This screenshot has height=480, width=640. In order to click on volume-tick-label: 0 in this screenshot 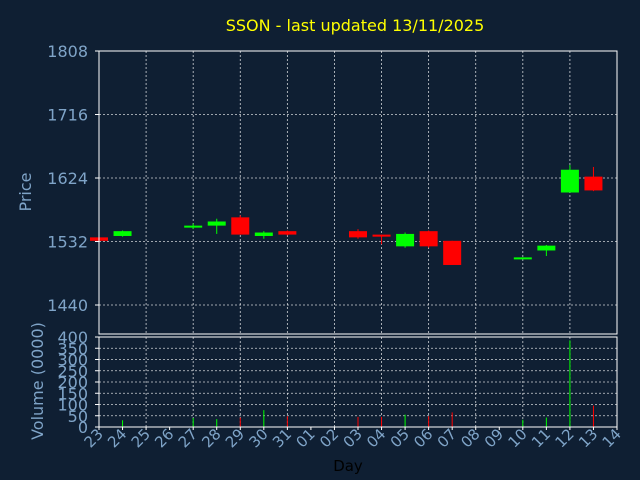, I will do `click(83, 427)`.